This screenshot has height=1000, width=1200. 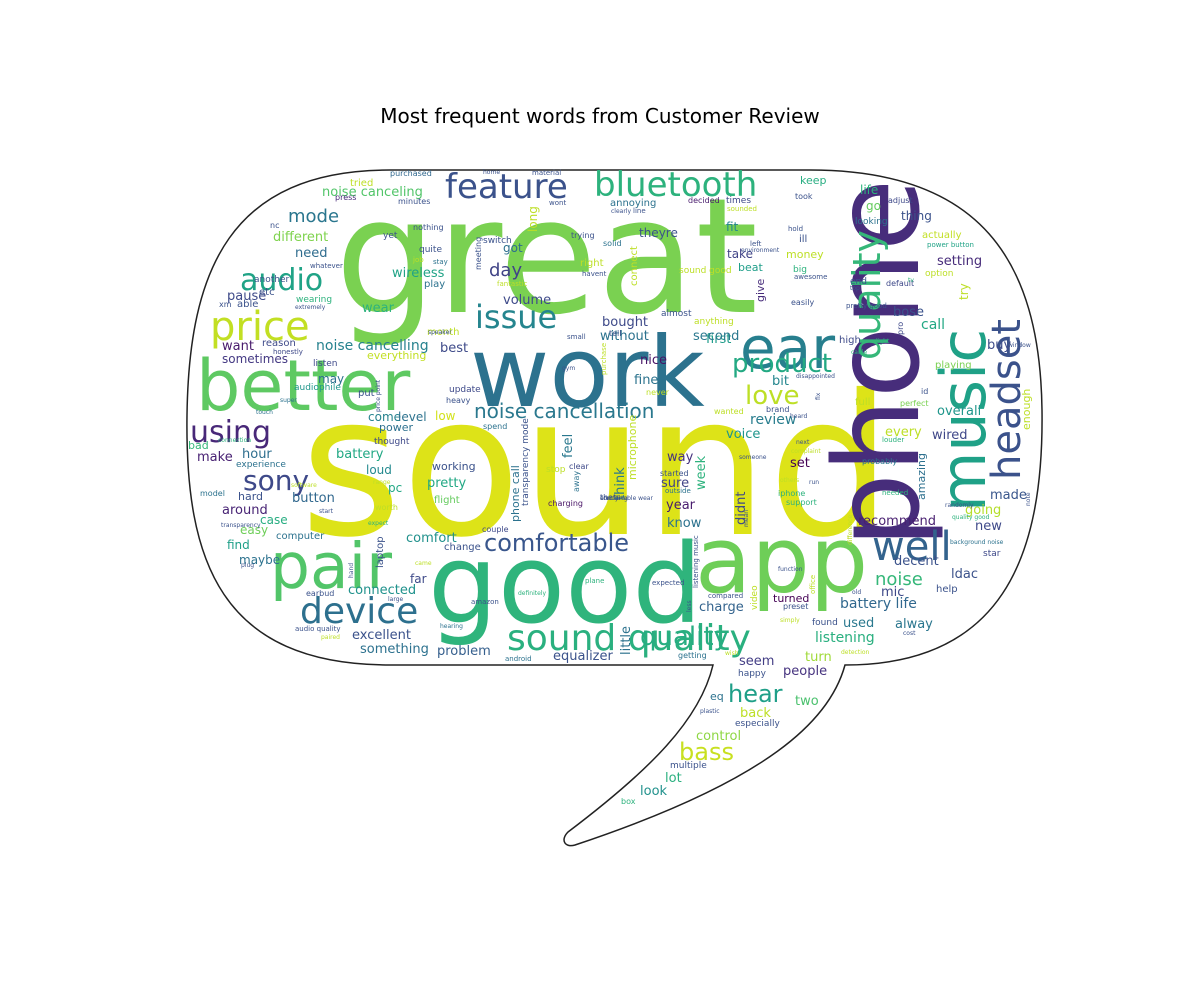 What do you see at coordinates (515, 493) in the screenshot?
I see `word-phone-call: phone call` at bounding box center [515, 493].